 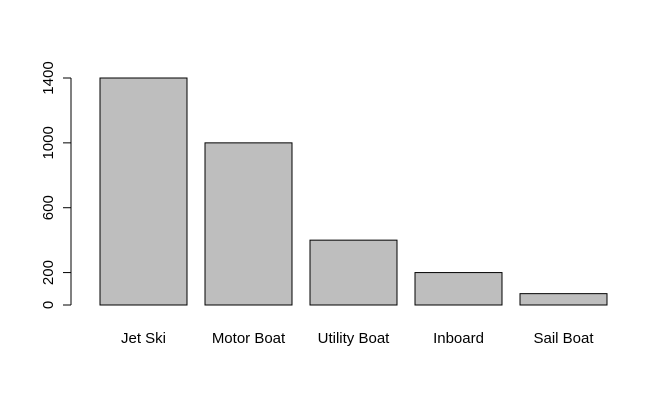 What do you see at coordinates (563, 338) in the screenshot?
I see `x-category-label: Sail Boat` at bounding box center [563, 338].